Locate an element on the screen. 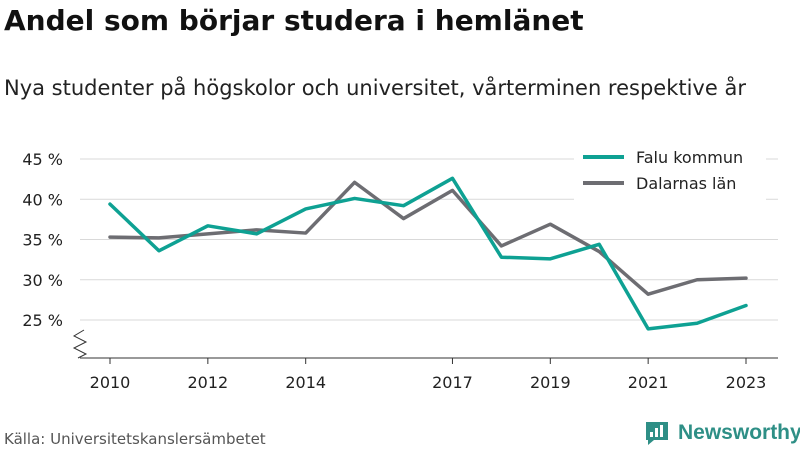 Image resolution: width=800 pixels, height=450 pixels. legend-background is located at coordinates (670, 171).